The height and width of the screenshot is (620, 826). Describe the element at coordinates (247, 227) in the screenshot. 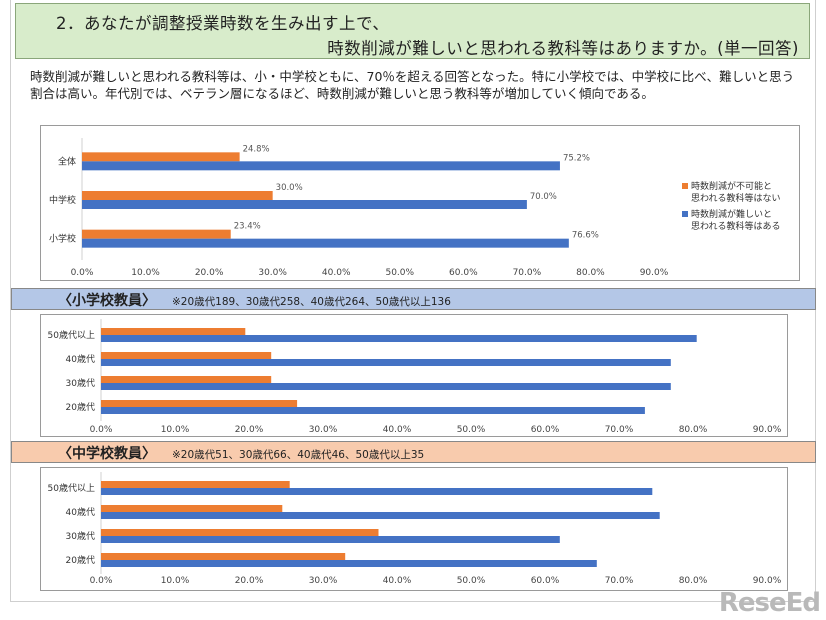

I see `data-label: 23.4%` at that location.